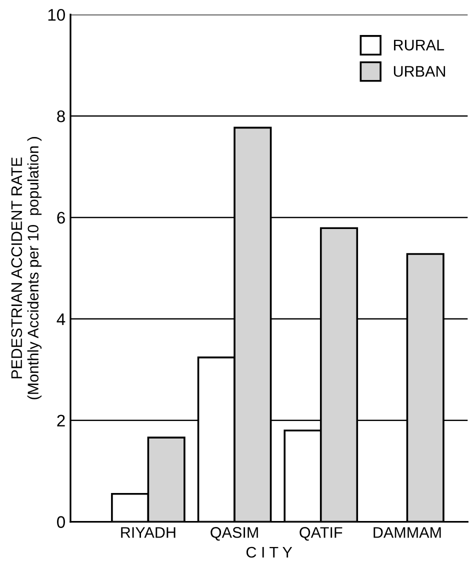 The width and height of the screenshot is (470, 583). What do you see at coordinates (26, 268) in the screenshot?
I see `y-axis-title: PEDESTRIAN ACCIDENT RATE (Monthly Accidents per 10 population )` at bounding box center [26, 268].